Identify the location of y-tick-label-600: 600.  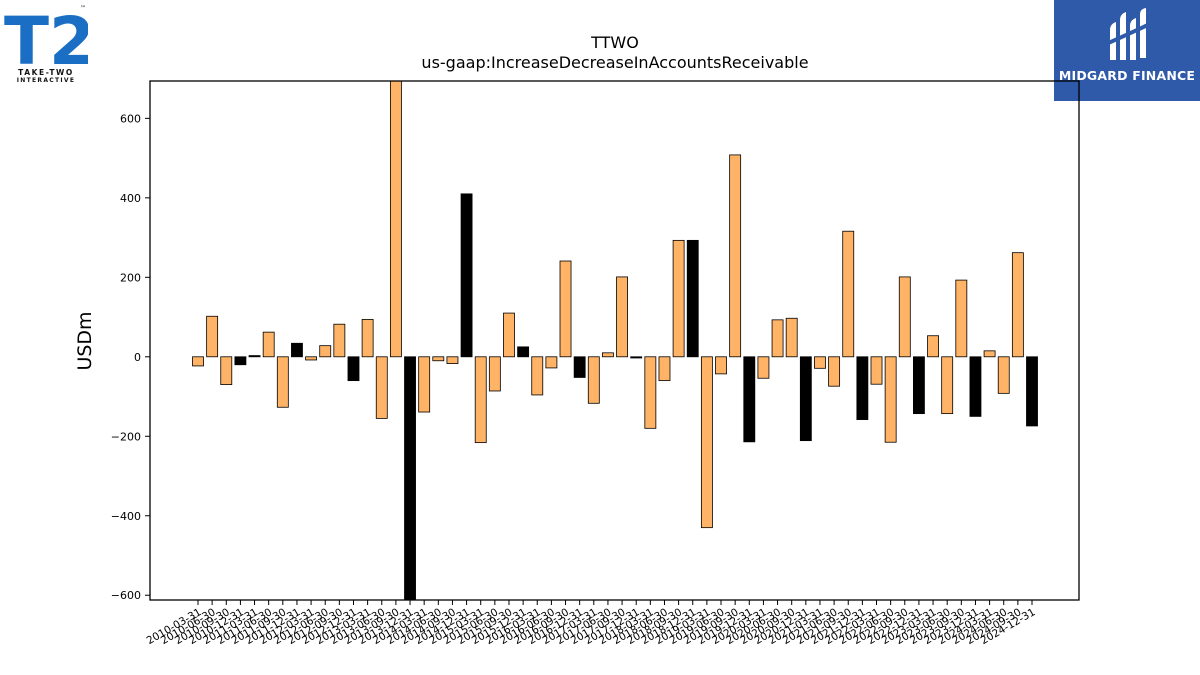
(130, 118).